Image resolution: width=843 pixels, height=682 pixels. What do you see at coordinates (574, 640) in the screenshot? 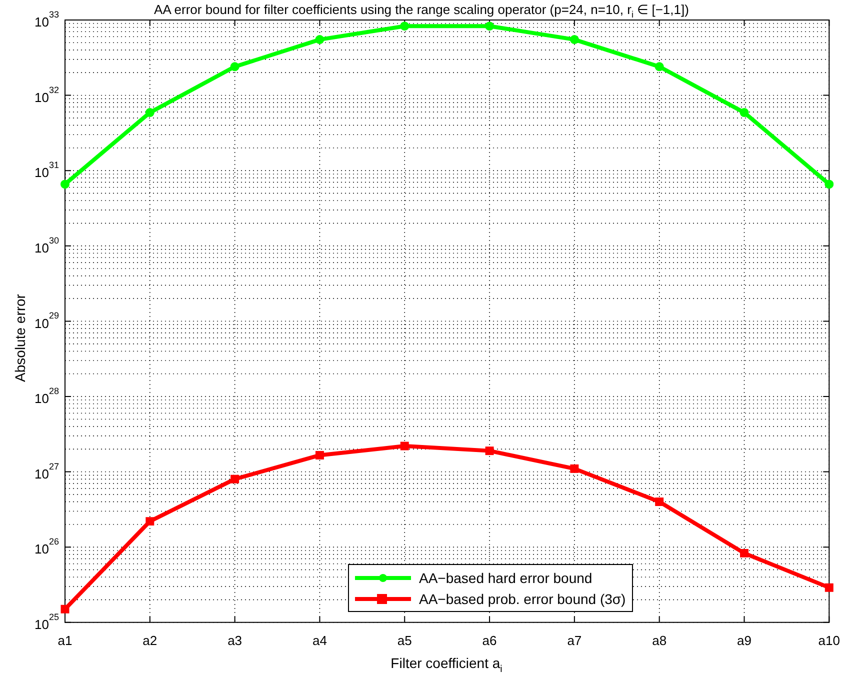
I see `x-tick-label: a7` at bounding box center [574, 640].